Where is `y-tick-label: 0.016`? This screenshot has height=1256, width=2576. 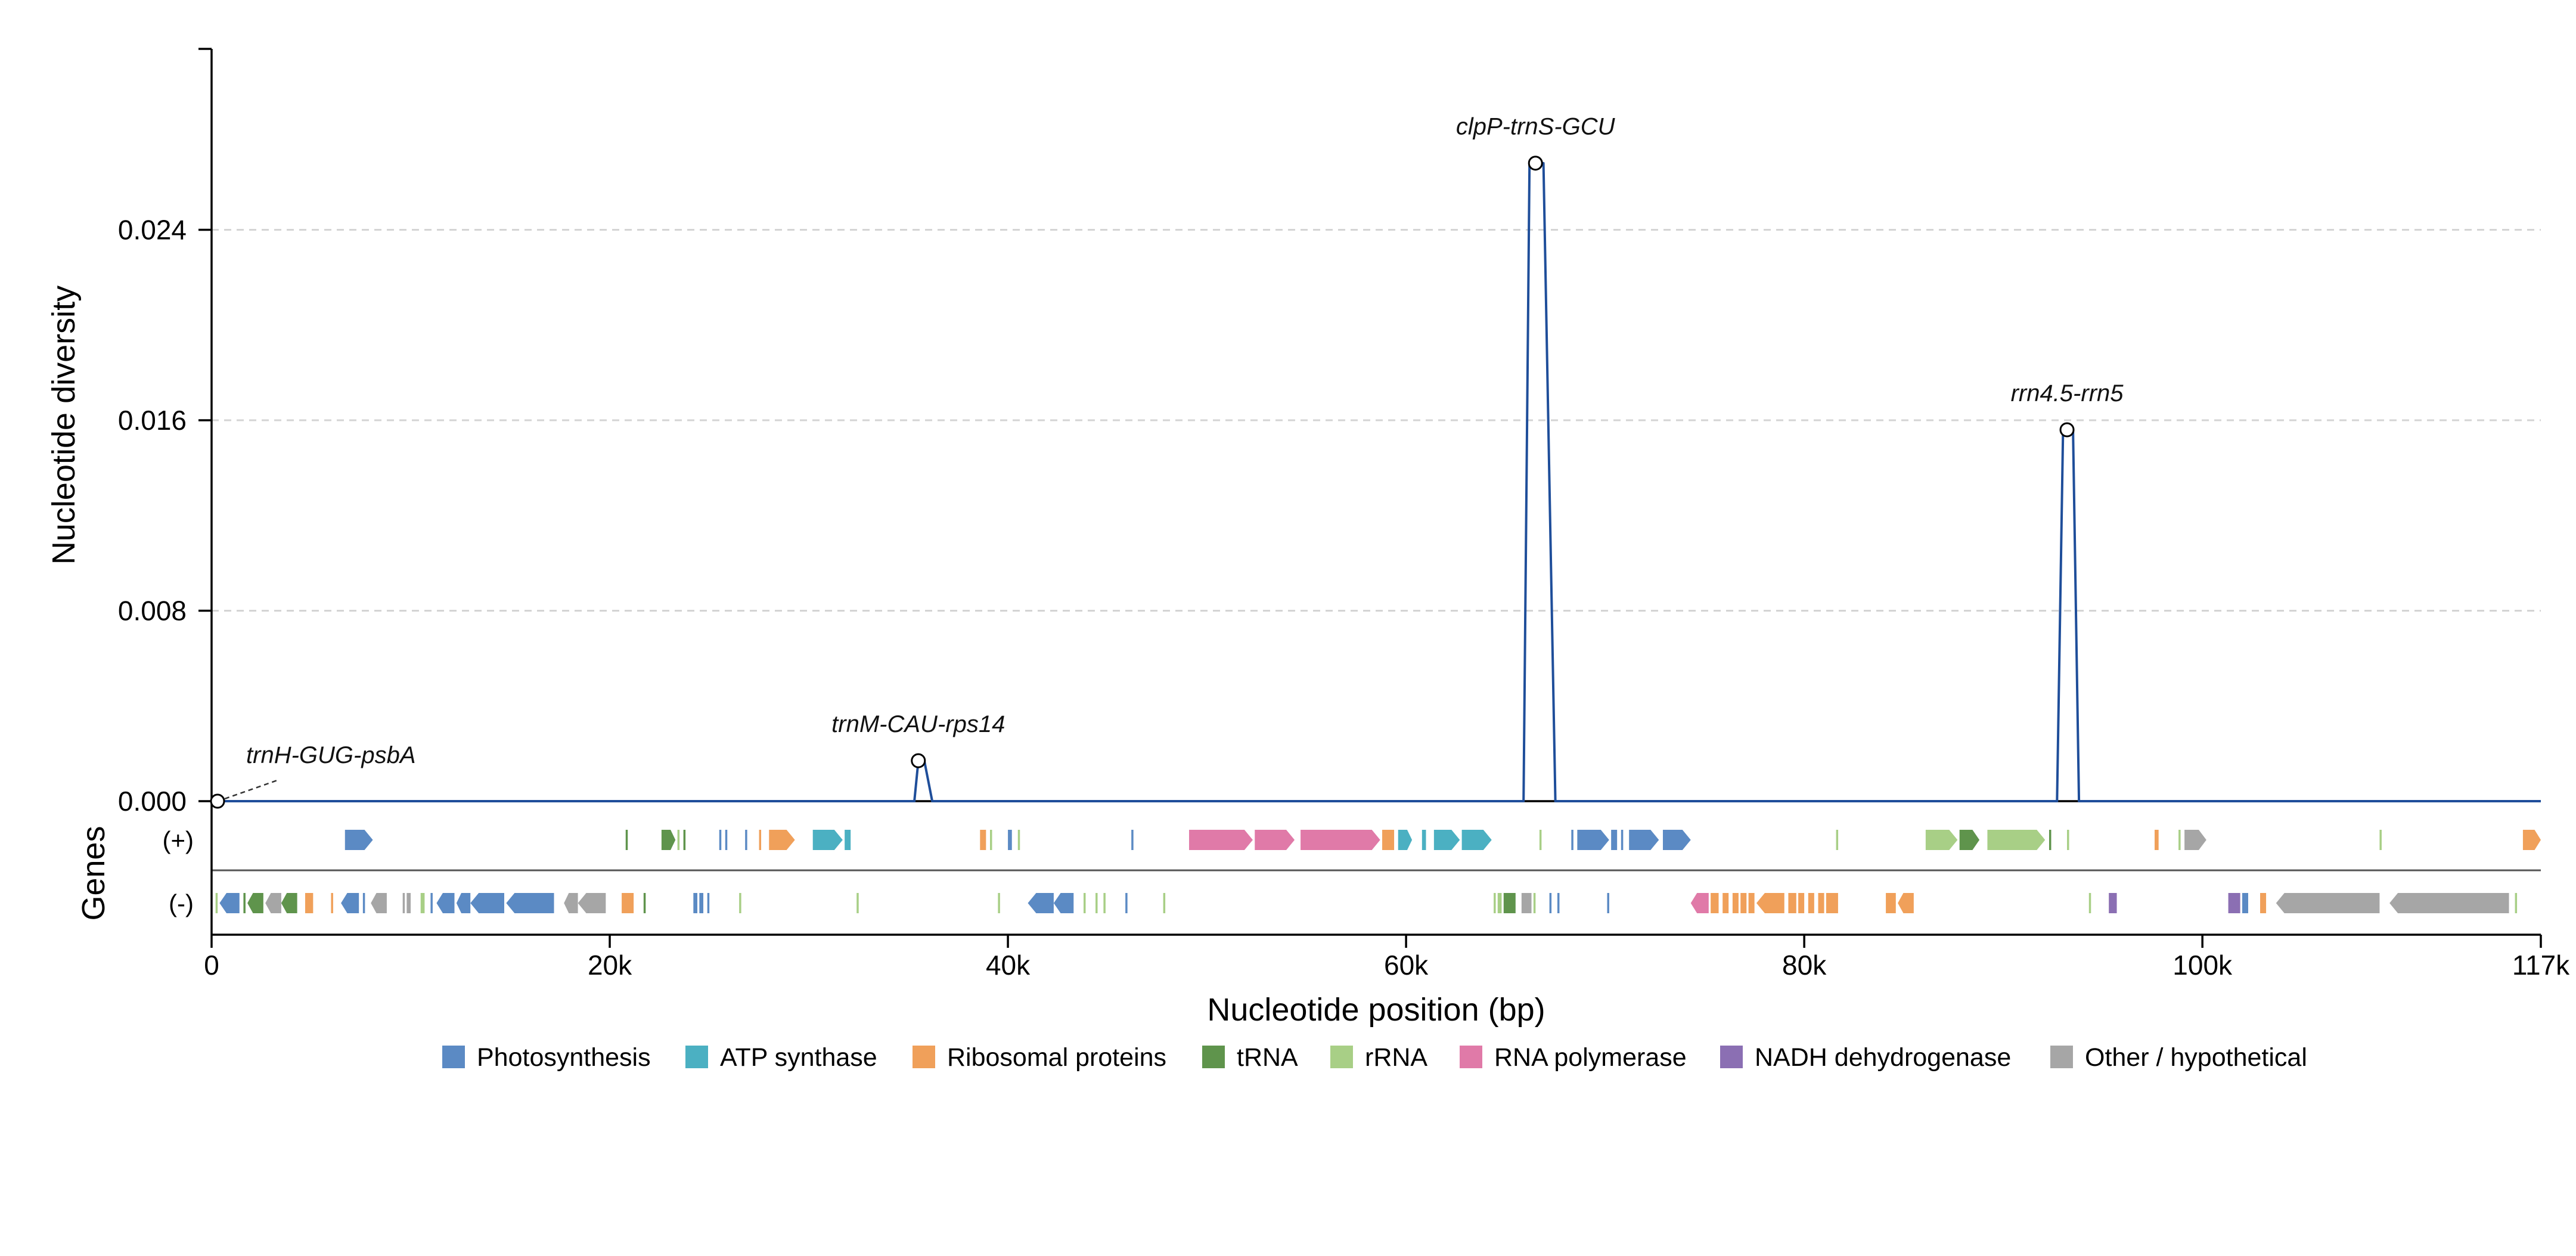 y-tick-label: 0.016 is located at coordinates (153, 420).